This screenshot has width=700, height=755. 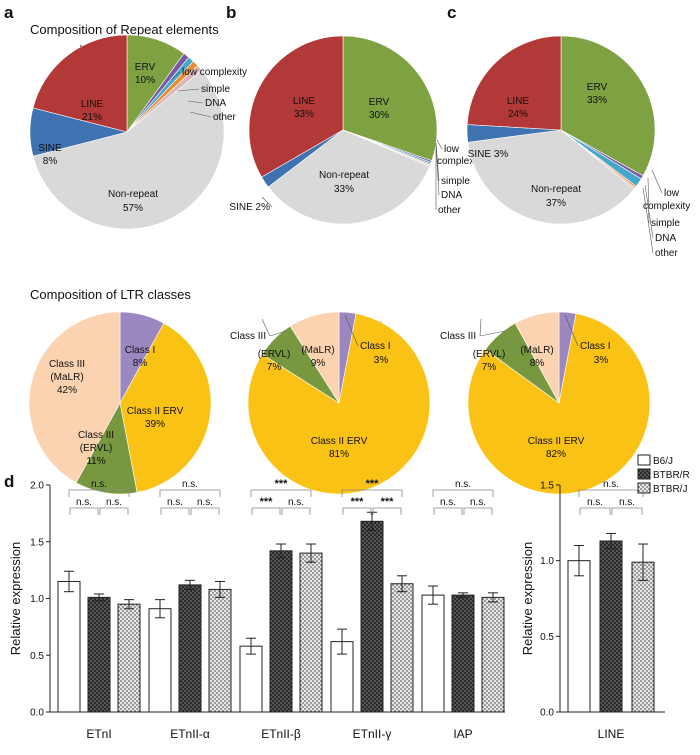 I want to click on pie-label-ERV: 30%, so click(x=379, y=115).